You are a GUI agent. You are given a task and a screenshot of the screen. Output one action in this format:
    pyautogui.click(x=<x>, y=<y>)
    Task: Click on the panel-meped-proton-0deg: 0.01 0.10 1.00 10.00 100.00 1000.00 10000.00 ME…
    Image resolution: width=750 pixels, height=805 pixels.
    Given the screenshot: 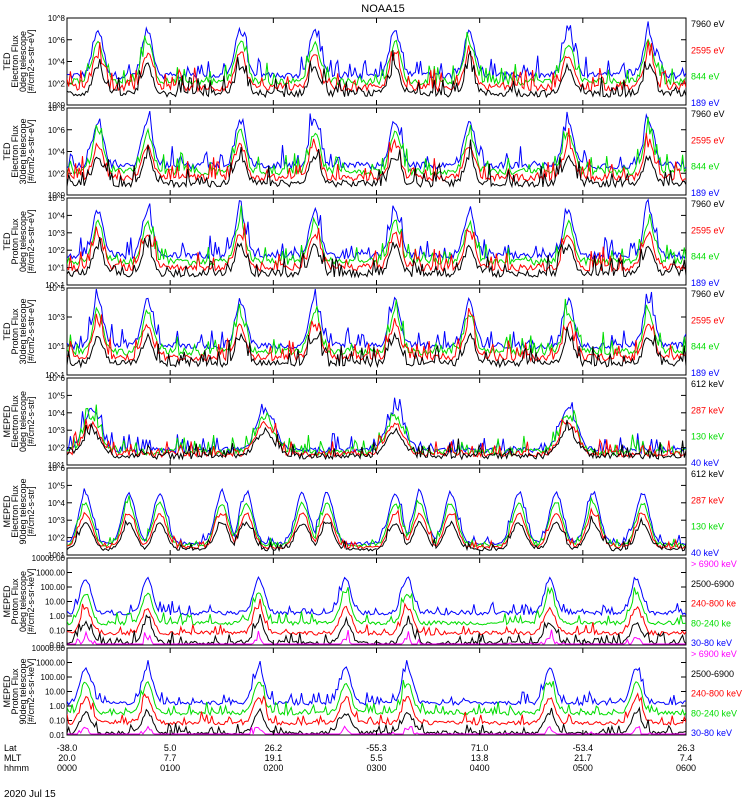 What is the action you would take?
    pyautogui.click(x=369, y=602)
    